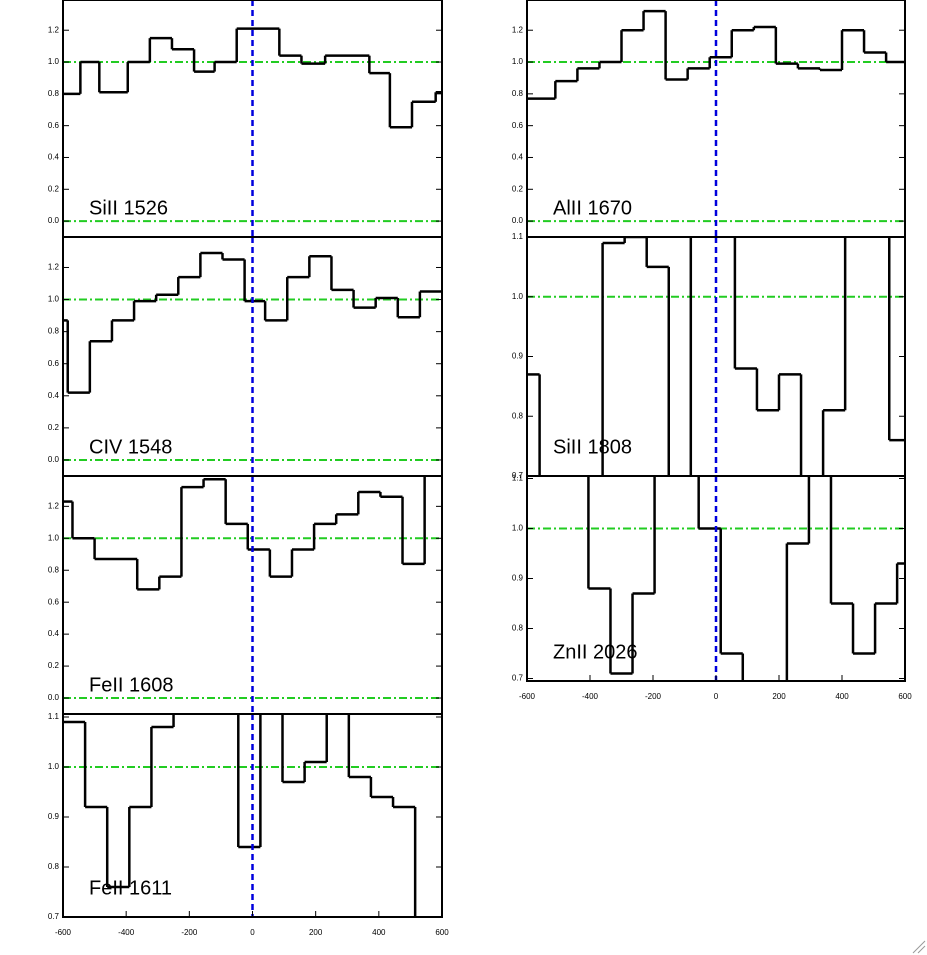 The height and width of the screenshot is (955, 927). I want to click on panel: 0.0 0.2 0.4 0.6 0.8 1.0 1.2 CIV 1548, so click(245, 356).